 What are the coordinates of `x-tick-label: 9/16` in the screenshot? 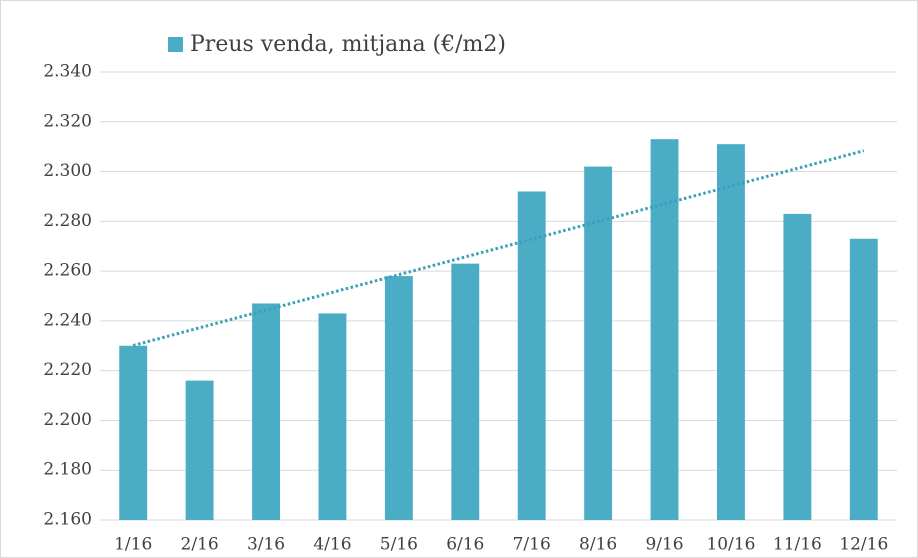 It's located at (664, 545).